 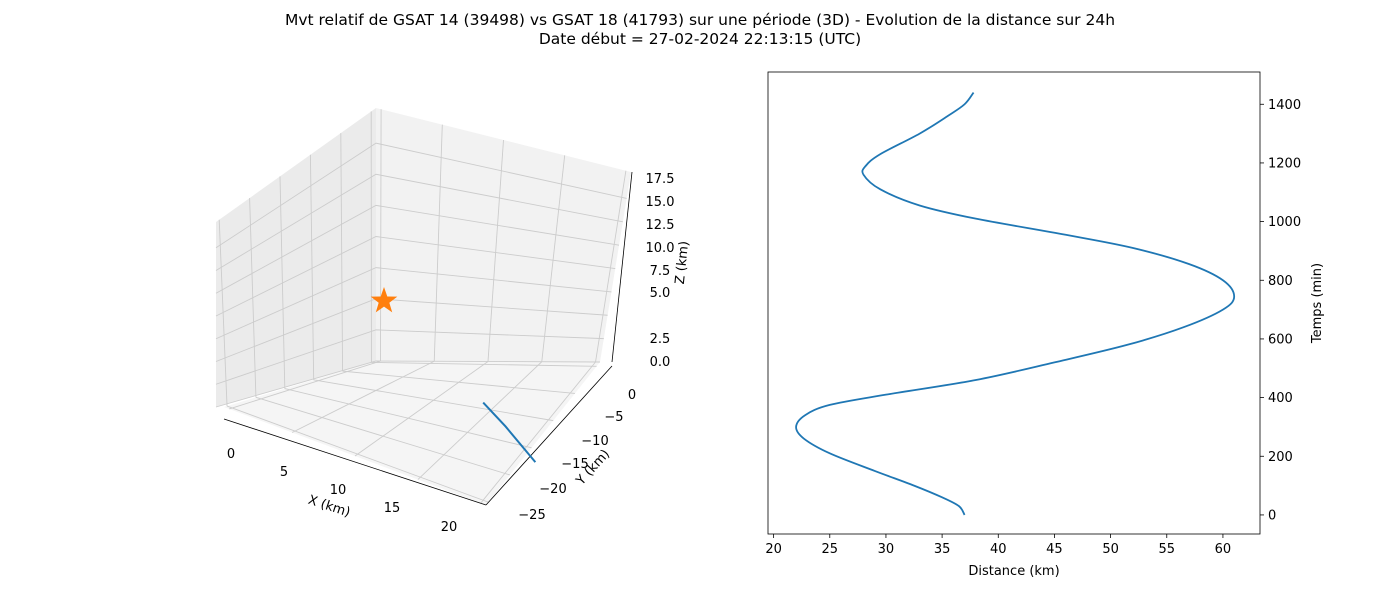 I want to click on z-tick-label: 17.5, so click(x=660, y=179).